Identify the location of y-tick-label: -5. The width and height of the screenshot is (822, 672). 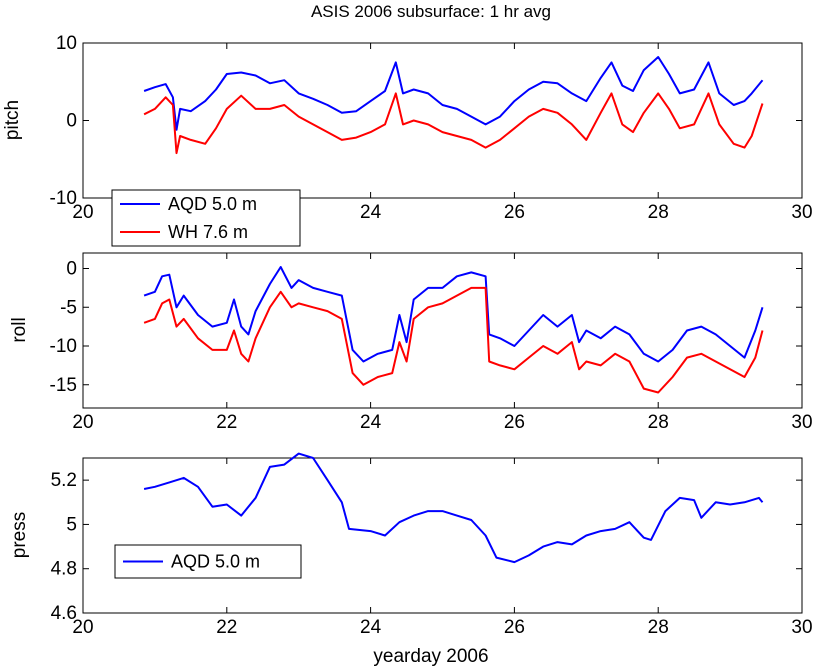
(68, 307).